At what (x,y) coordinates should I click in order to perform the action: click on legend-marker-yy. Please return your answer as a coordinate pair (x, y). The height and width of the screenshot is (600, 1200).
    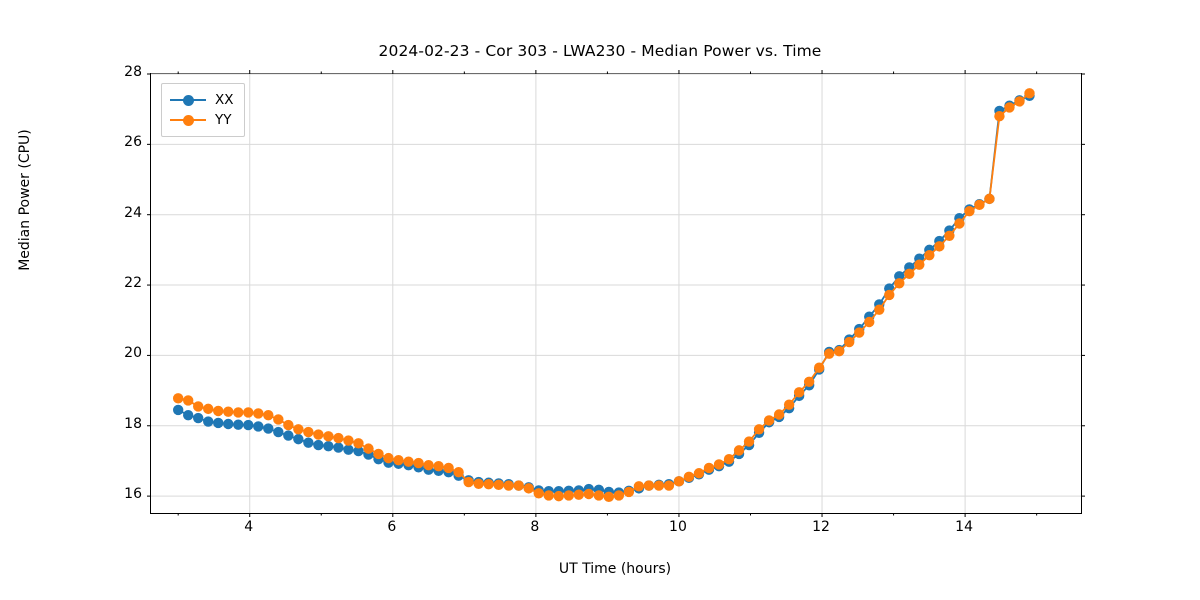
    Looking at the image, I should click on (188, 120).